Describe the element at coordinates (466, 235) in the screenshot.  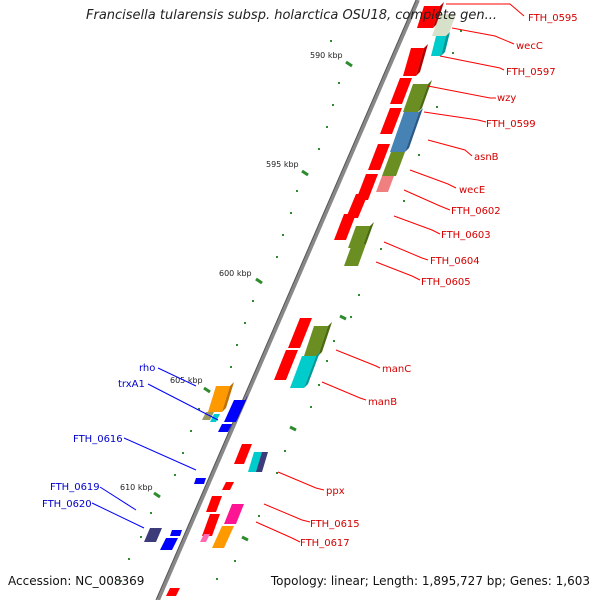
I see `gene-label: FTH_0603` at that location.